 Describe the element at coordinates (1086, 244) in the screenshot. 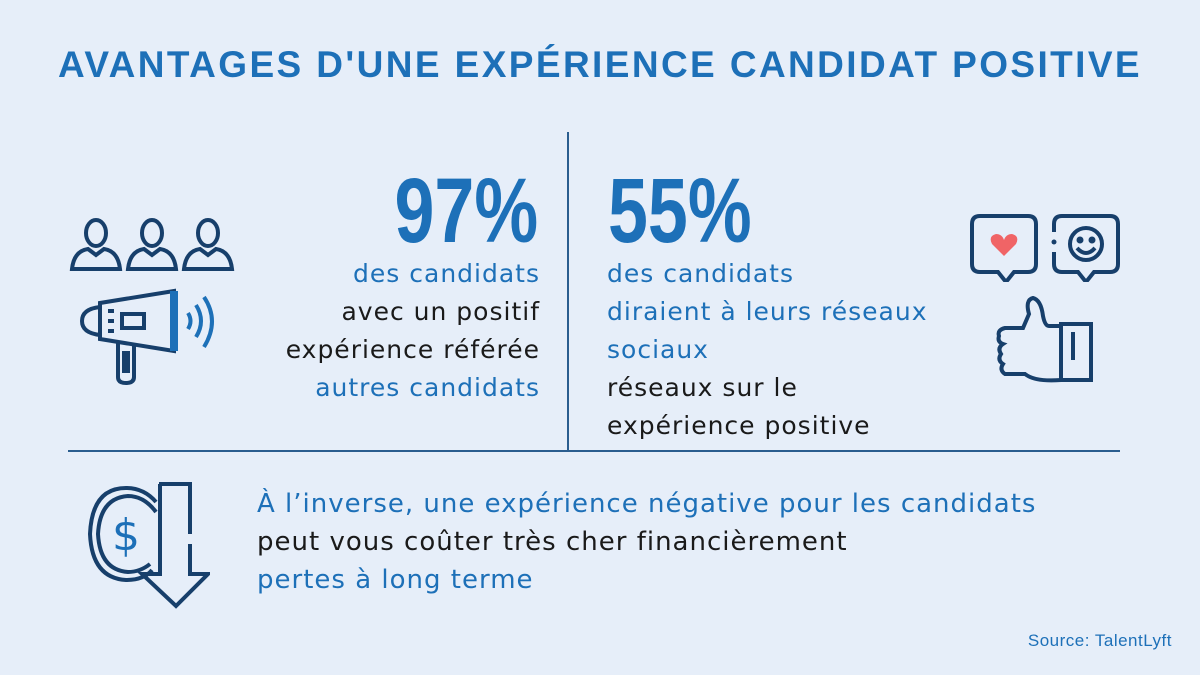

I see `smiley-icon` at that location.